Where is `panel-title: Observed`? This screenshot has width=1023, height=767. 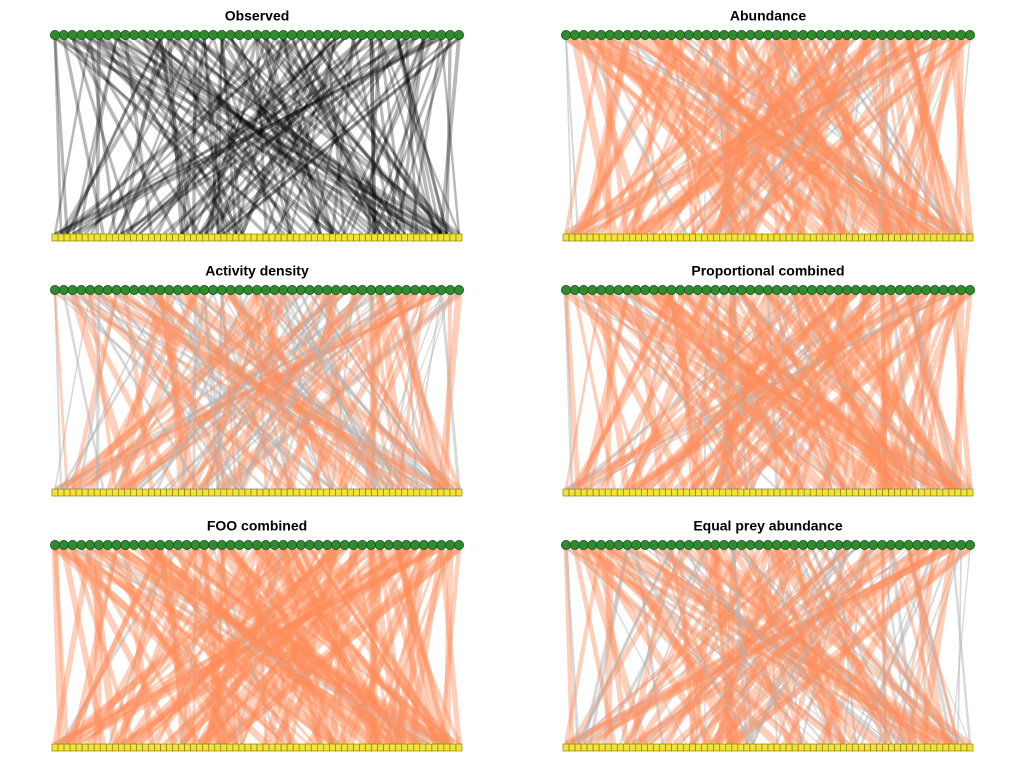
panel-title: Observed is located at coordinates (257, 16).